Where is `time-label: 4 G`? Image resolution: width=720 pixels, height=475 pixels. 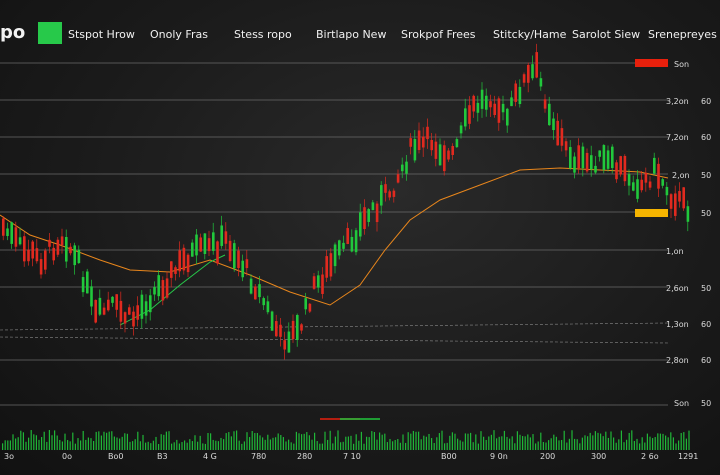 time-label: 4 G is located at coordinates (210, 456).